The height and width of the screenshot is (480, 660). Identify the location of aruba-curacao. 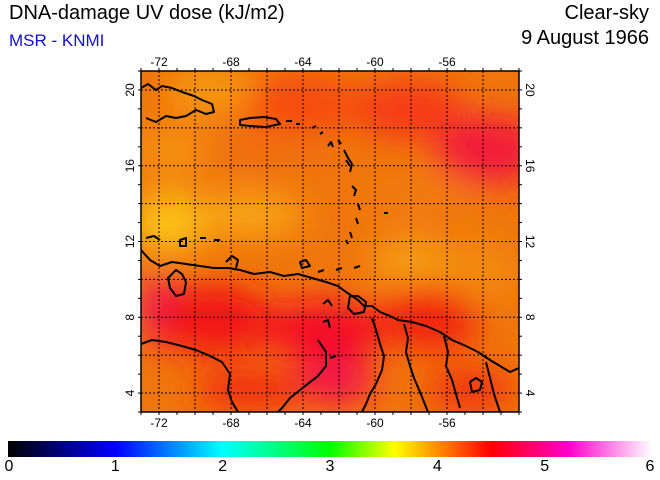
(182, 241).